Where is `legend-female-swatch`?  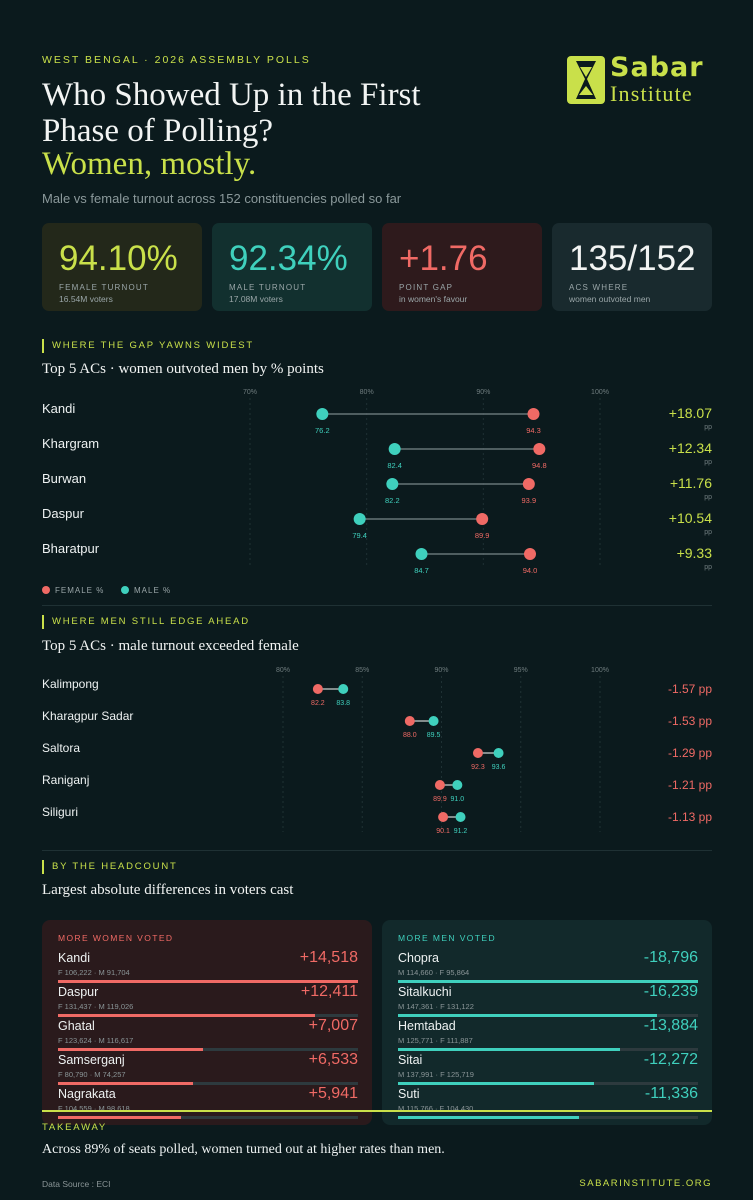
legend-female-swatch is located at coordinates (46, 590).